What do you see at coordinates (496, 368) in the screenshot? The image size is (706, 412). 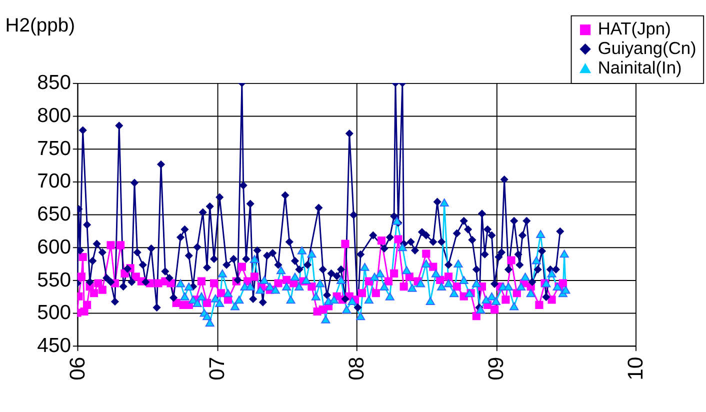 I see `x-tick-label: 09` at bounding box center [496, 368].